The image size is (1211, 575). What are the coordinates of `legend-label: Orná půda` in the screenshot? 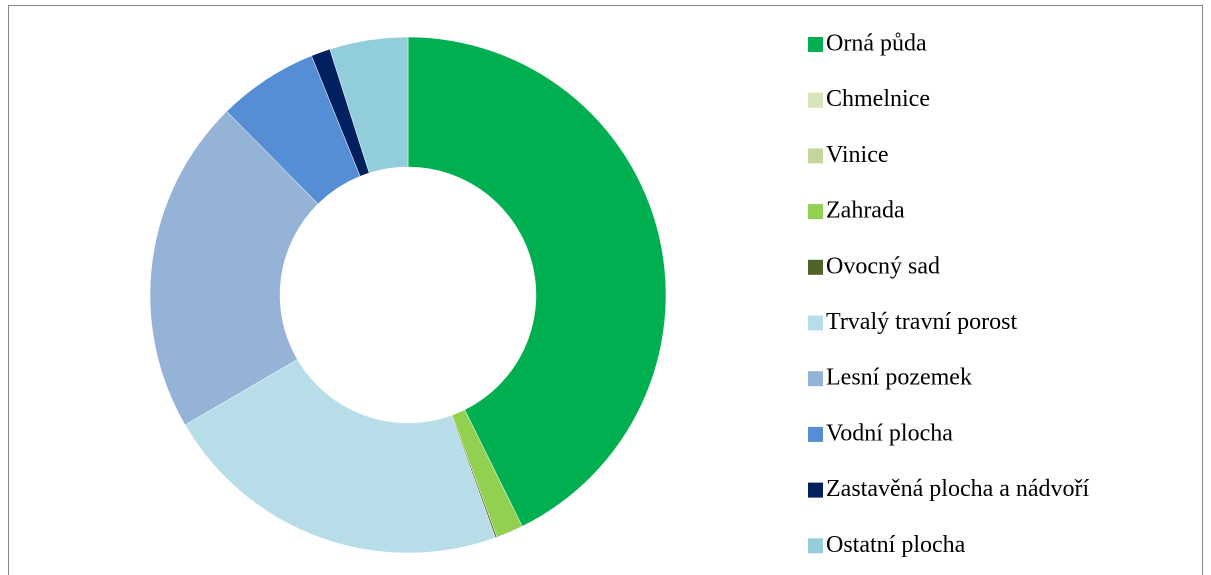 It's located at (876, 44).